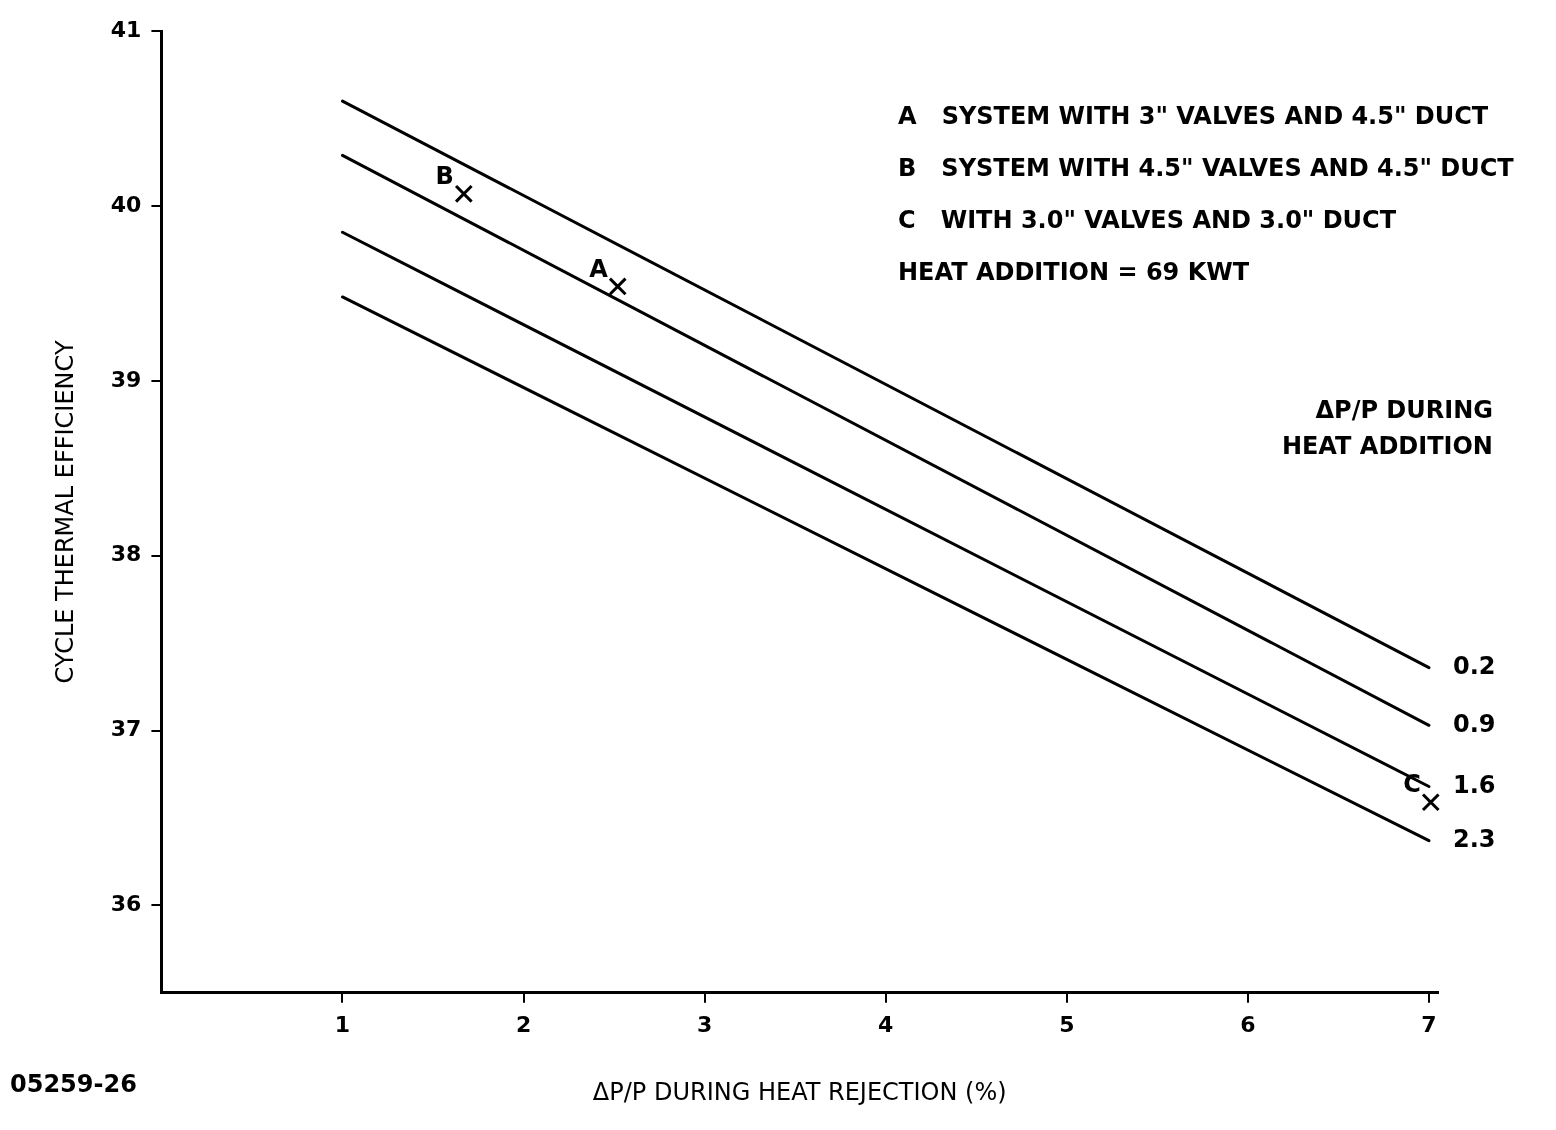 This screenshot has width=1556, height=1130. I want to click on x-tick-label: 7, so click(1429, 1024).